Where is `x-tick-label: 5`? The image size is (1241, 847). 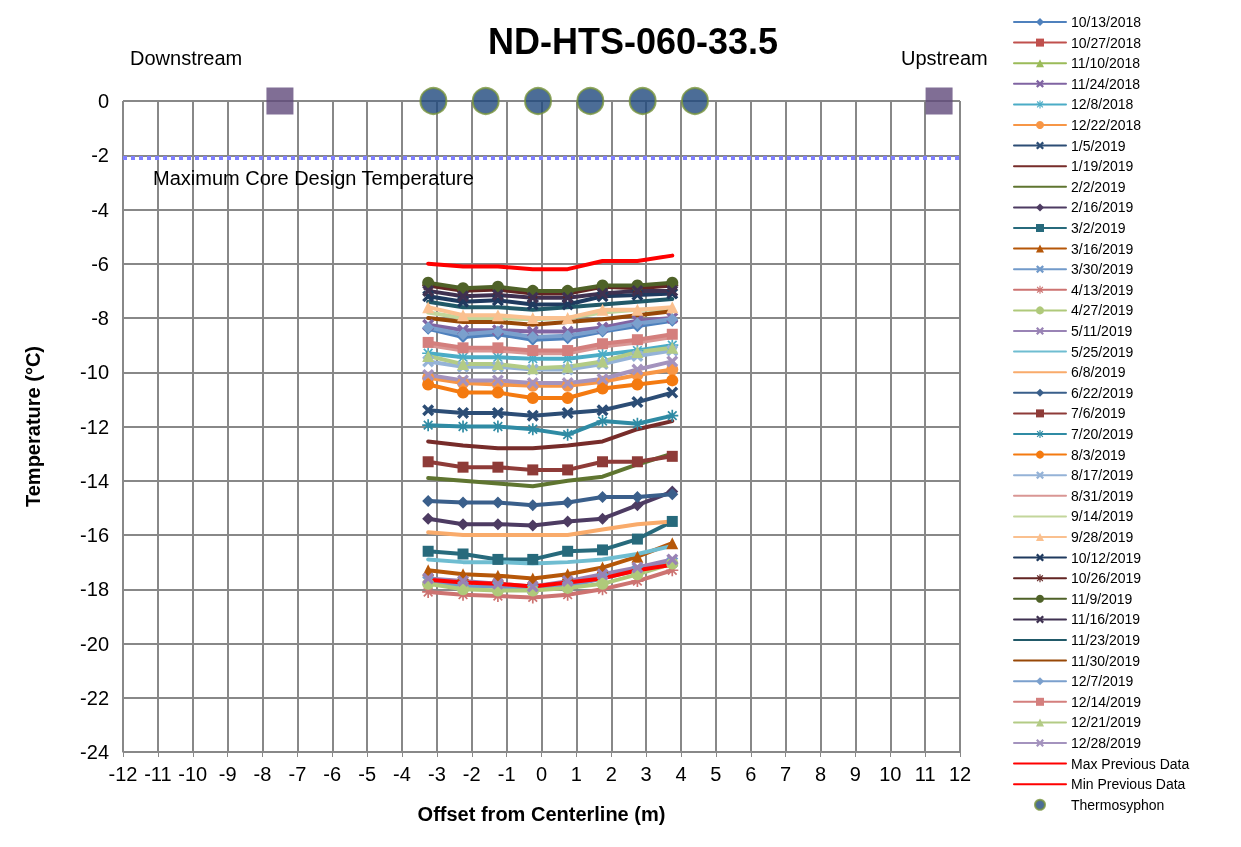 x-tick-label: 5 is located at coordinates (716, 774).